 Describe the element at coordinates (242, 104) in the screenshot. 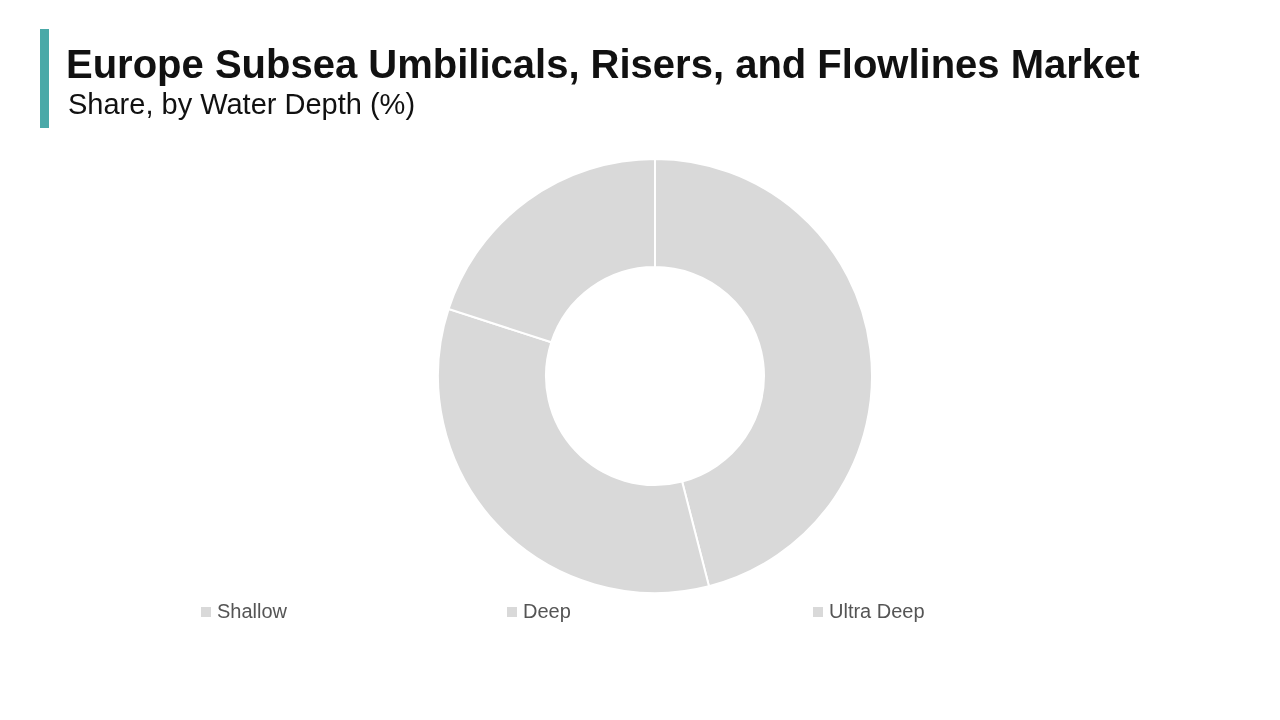

I see `chart-subtitle: Share, by Water Depth (%)` at that location.